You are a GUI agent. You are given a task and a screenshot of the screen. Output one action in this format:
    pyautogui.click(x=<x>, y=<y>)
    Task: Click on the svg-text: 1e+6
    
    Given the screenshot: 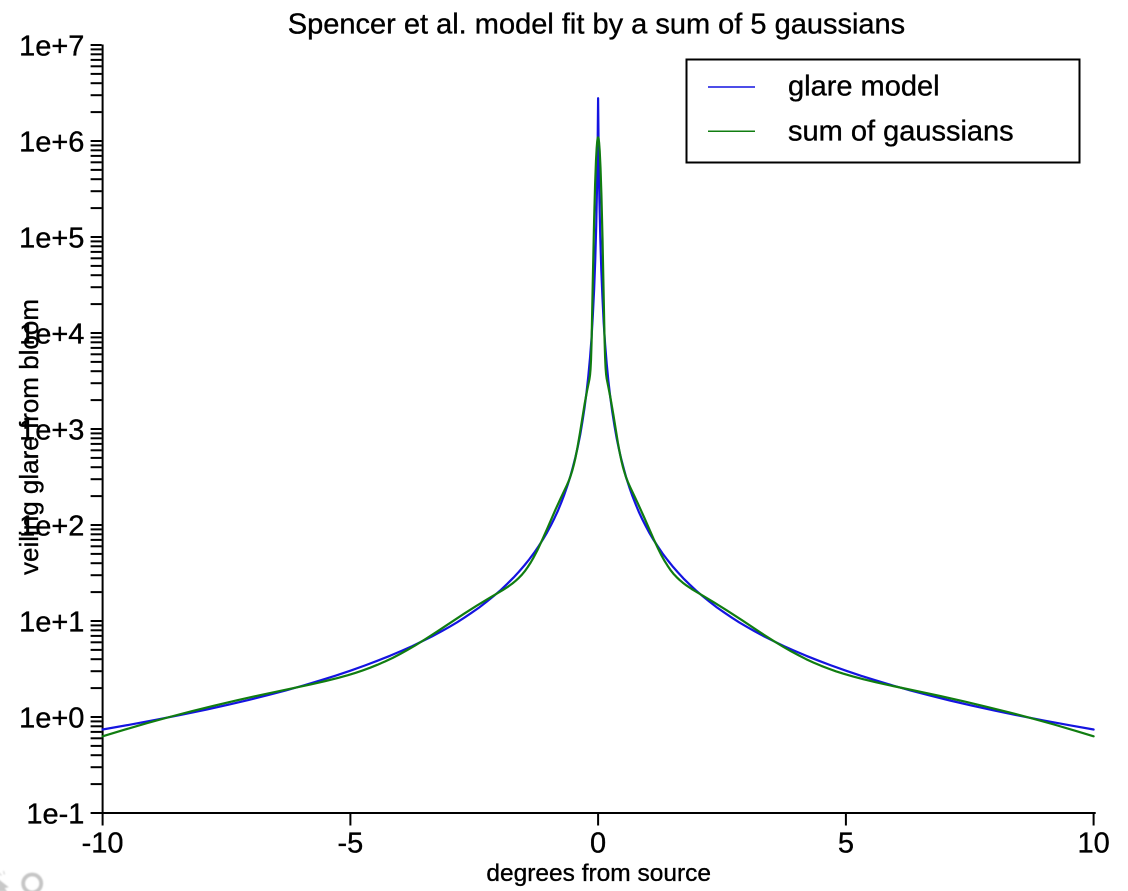 What is the action you would take?
    pyautogui.click(x=51, y=143)
    